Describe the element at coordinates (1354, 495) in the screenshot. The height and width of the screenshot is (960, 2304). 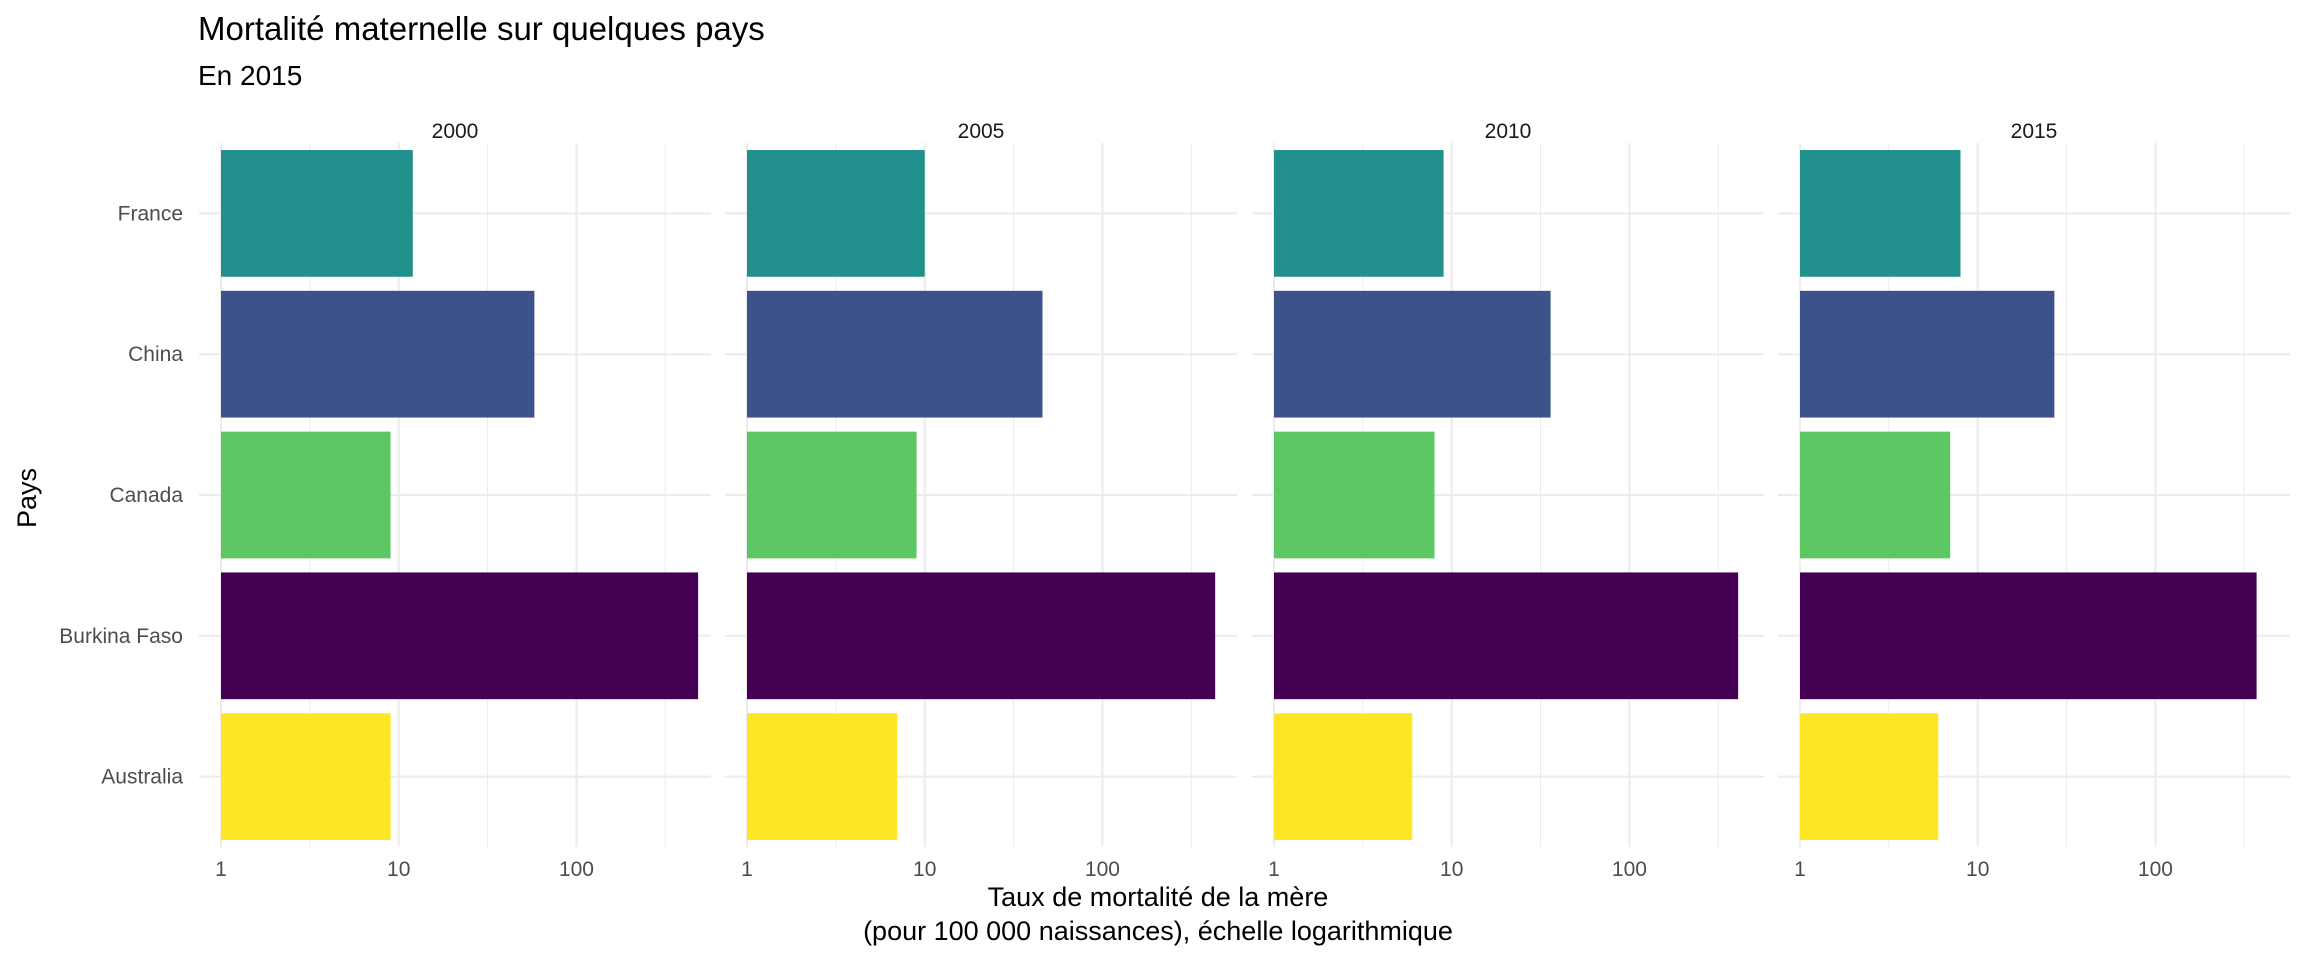
I see `bar-canada-2010` at that location.